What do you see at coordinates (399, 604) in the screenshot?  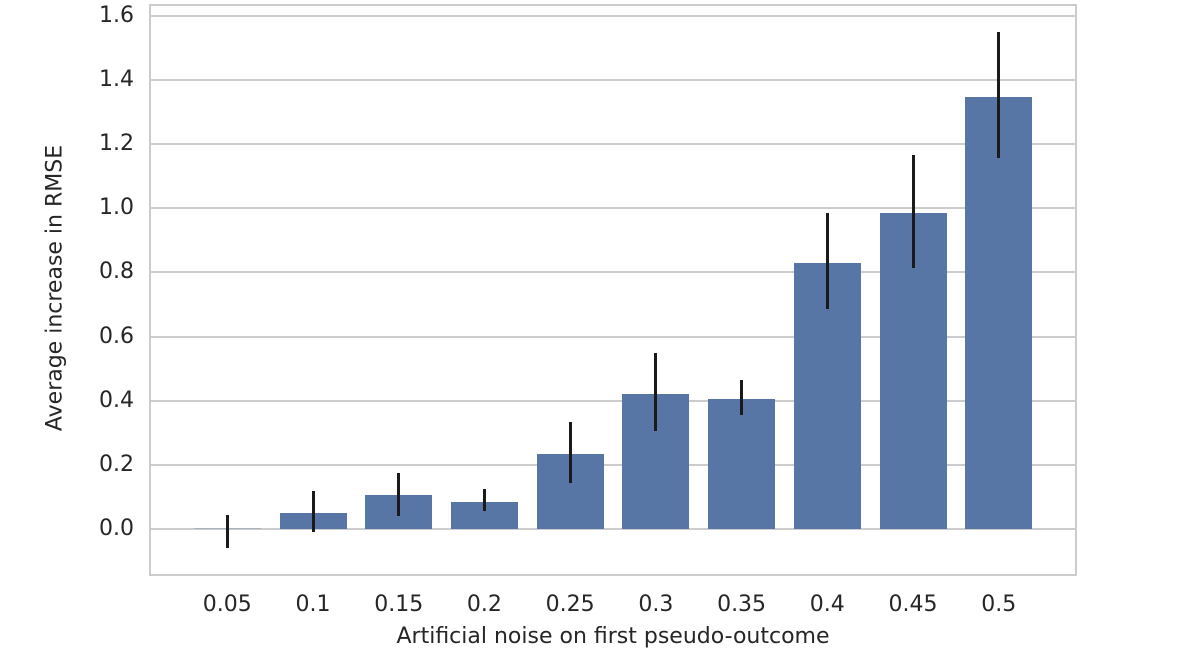 I see `x-tick-label: 0.15` at bounding box center [399, 604].